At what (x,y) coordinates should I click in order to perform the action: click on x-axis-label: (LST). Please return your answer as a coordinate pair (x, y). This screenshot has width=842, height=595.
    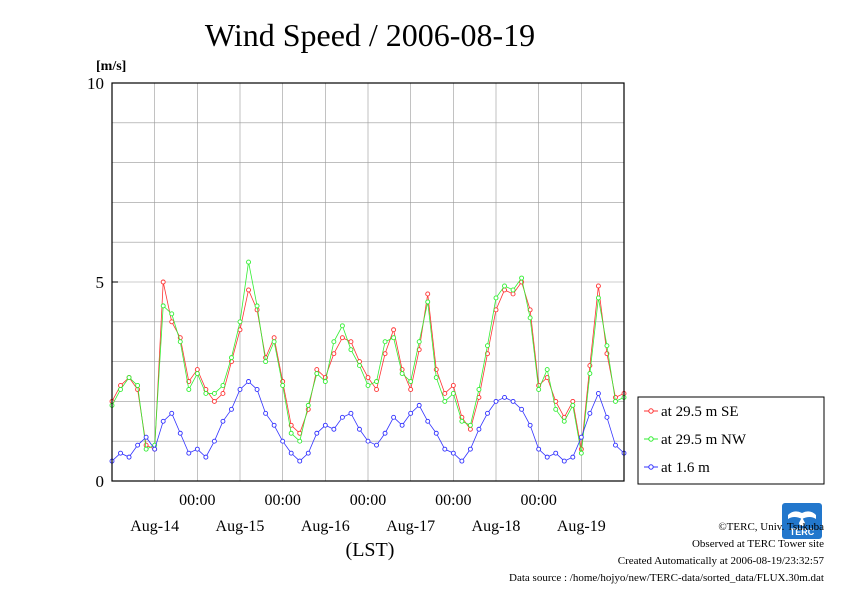
    Looking at the image, I should click on (370, 550).